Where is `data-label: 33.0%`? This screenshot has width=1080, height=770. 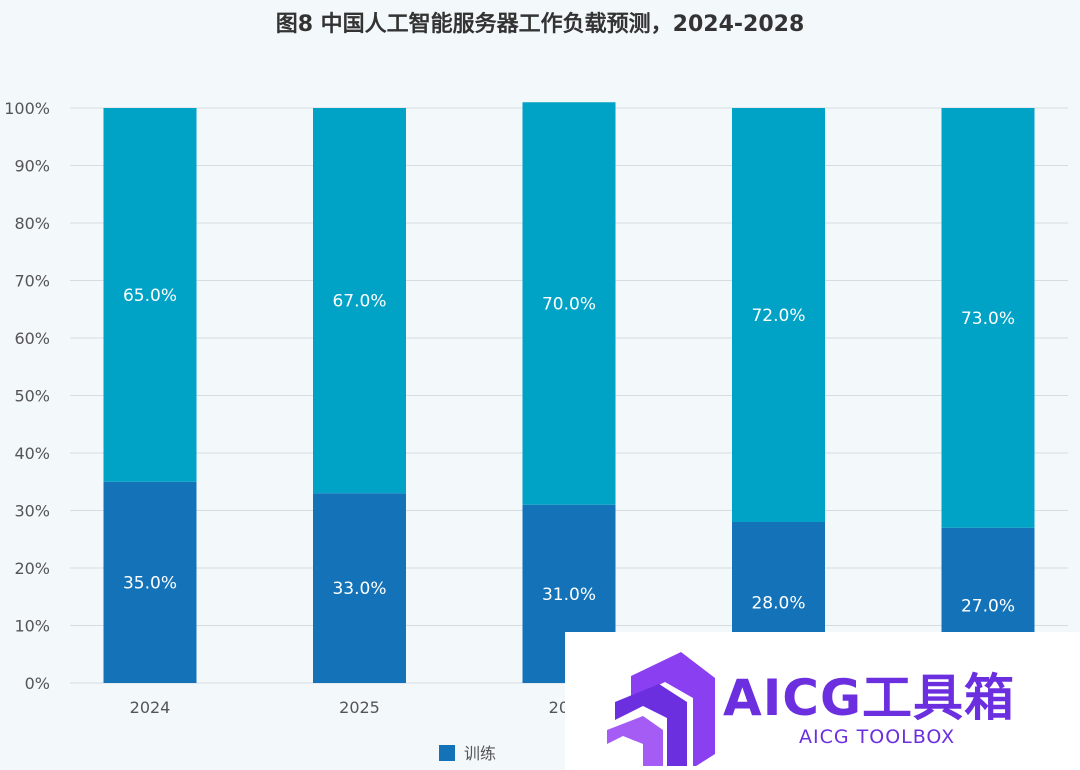
data-label: 33.0% is located at coordinates (359, 589).